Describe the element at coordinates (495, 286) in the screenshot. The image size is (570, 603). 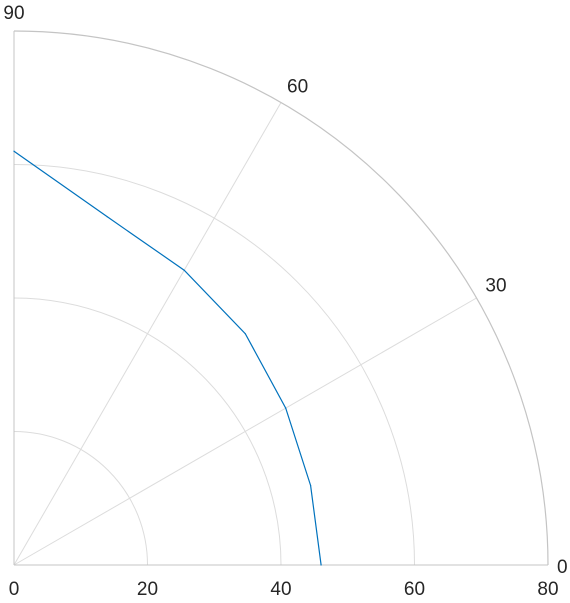
I see `theta-tick-label-30: 30` at that location.